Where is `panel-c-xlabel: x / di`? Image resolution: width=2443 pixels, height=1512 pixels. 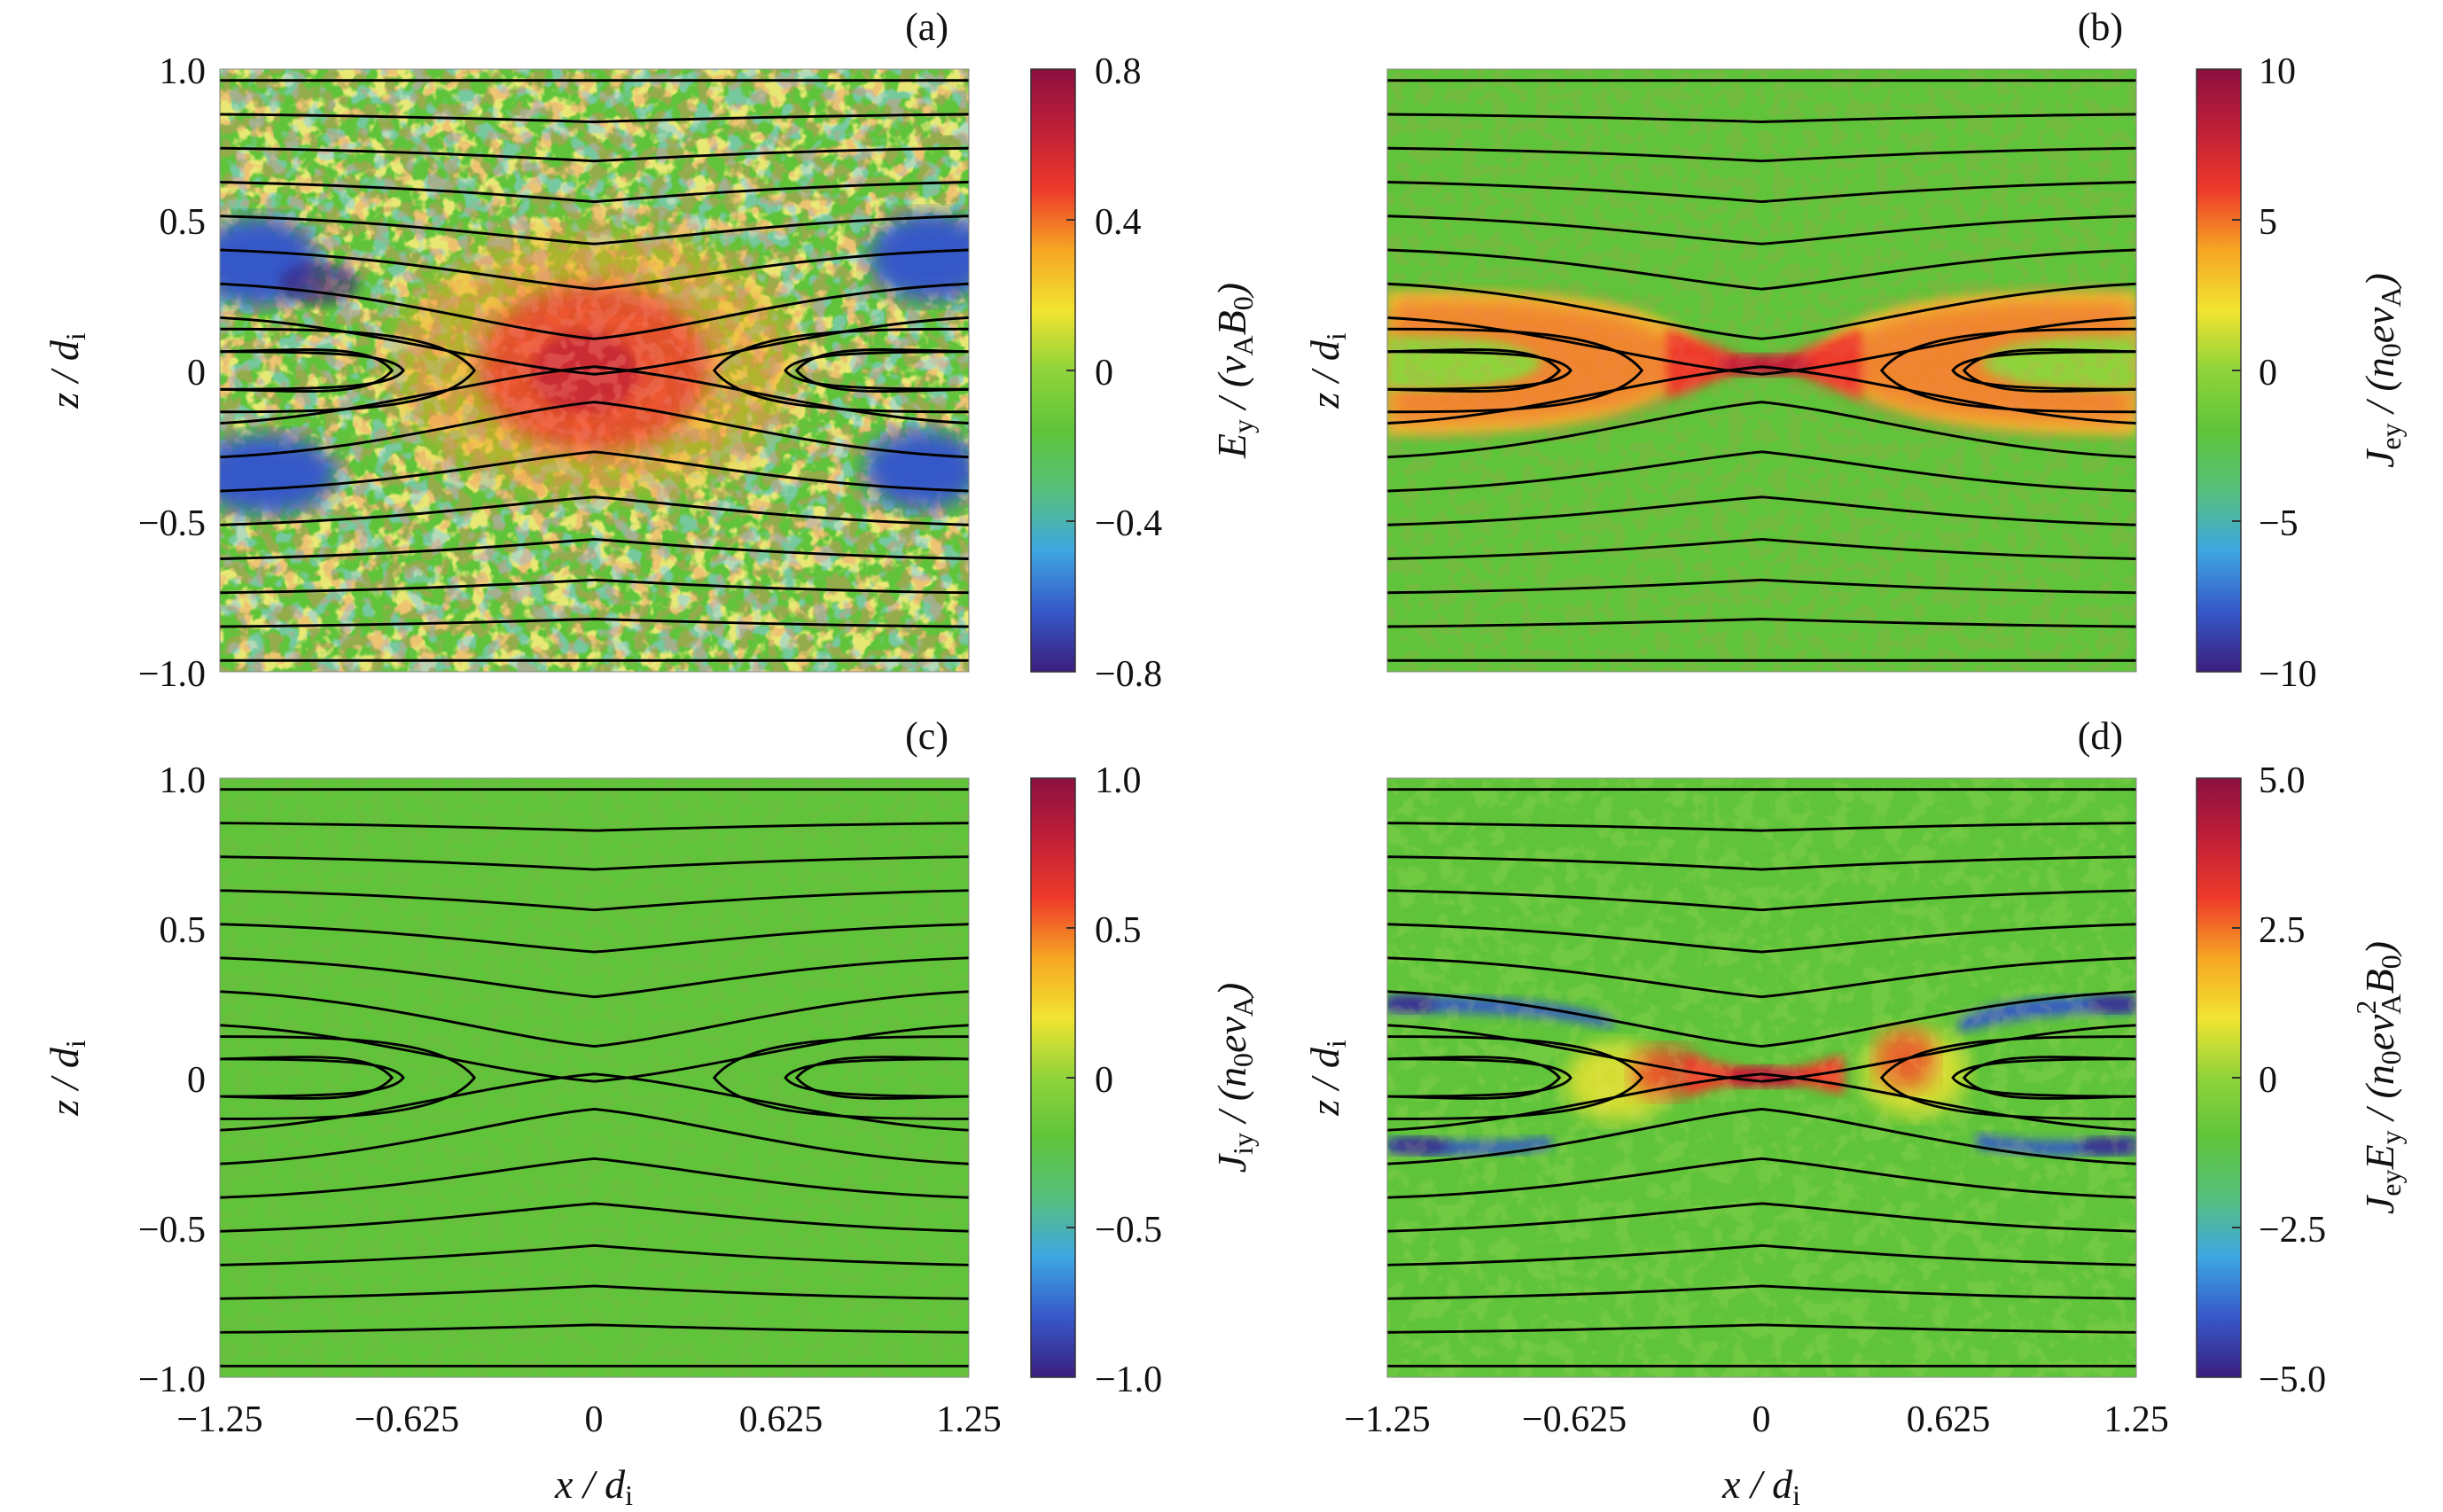
panel-c-xlabel: x / di is located at coordinates (593, 1486).